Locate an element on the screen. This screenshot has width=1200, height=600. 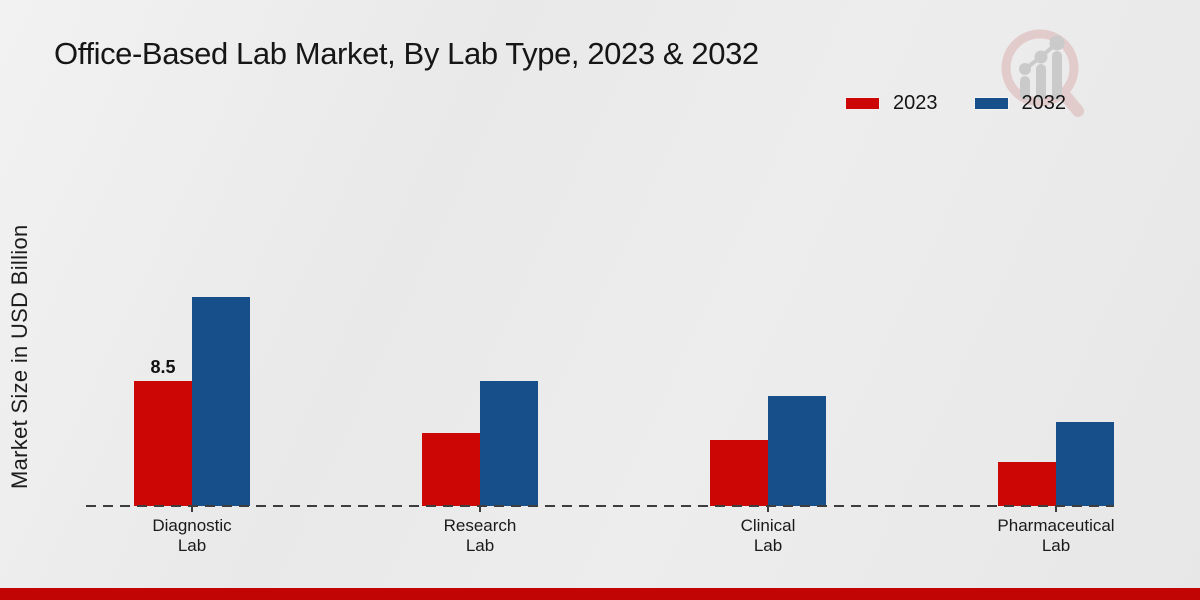
legend: 2023 2032 is located at coordinates (955, 103).